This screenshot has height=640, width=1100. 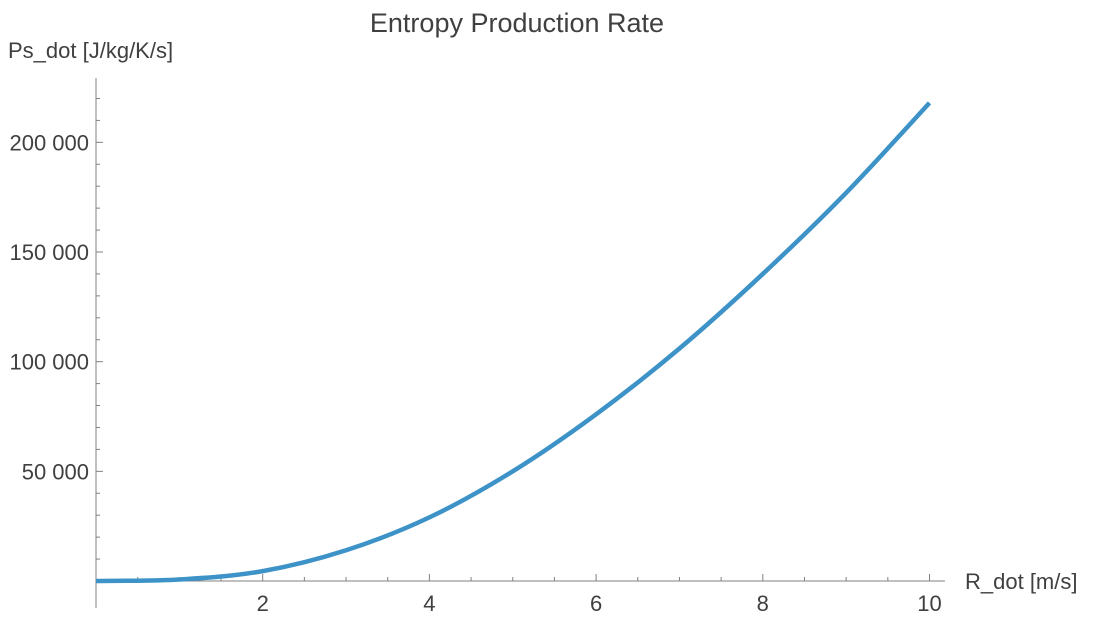 I want to click on x-tick-label: 10, so click(x=929, y=603).